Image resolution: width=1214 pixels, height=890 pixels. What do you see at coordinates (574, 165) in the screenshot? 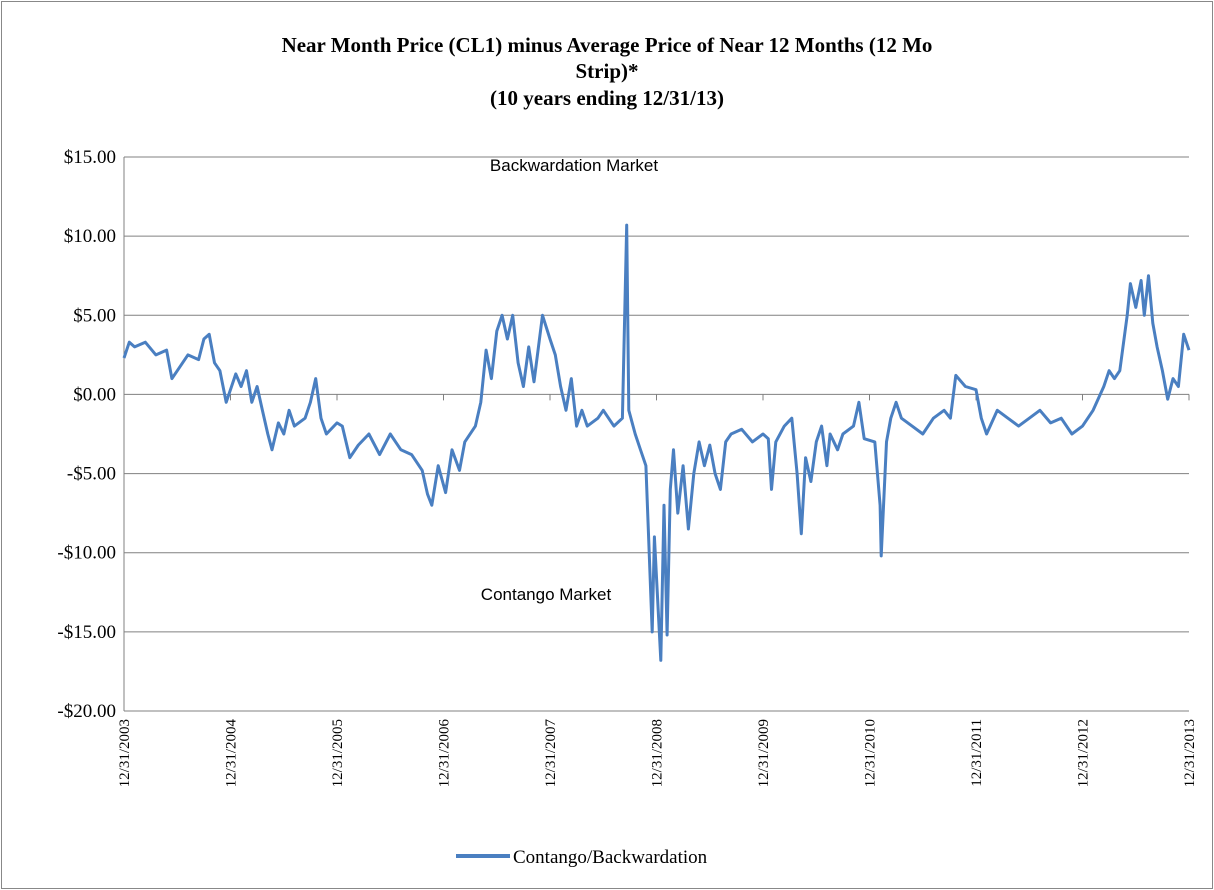
I see `annotation: Backwardation Market` at bounding box center [574, 165].